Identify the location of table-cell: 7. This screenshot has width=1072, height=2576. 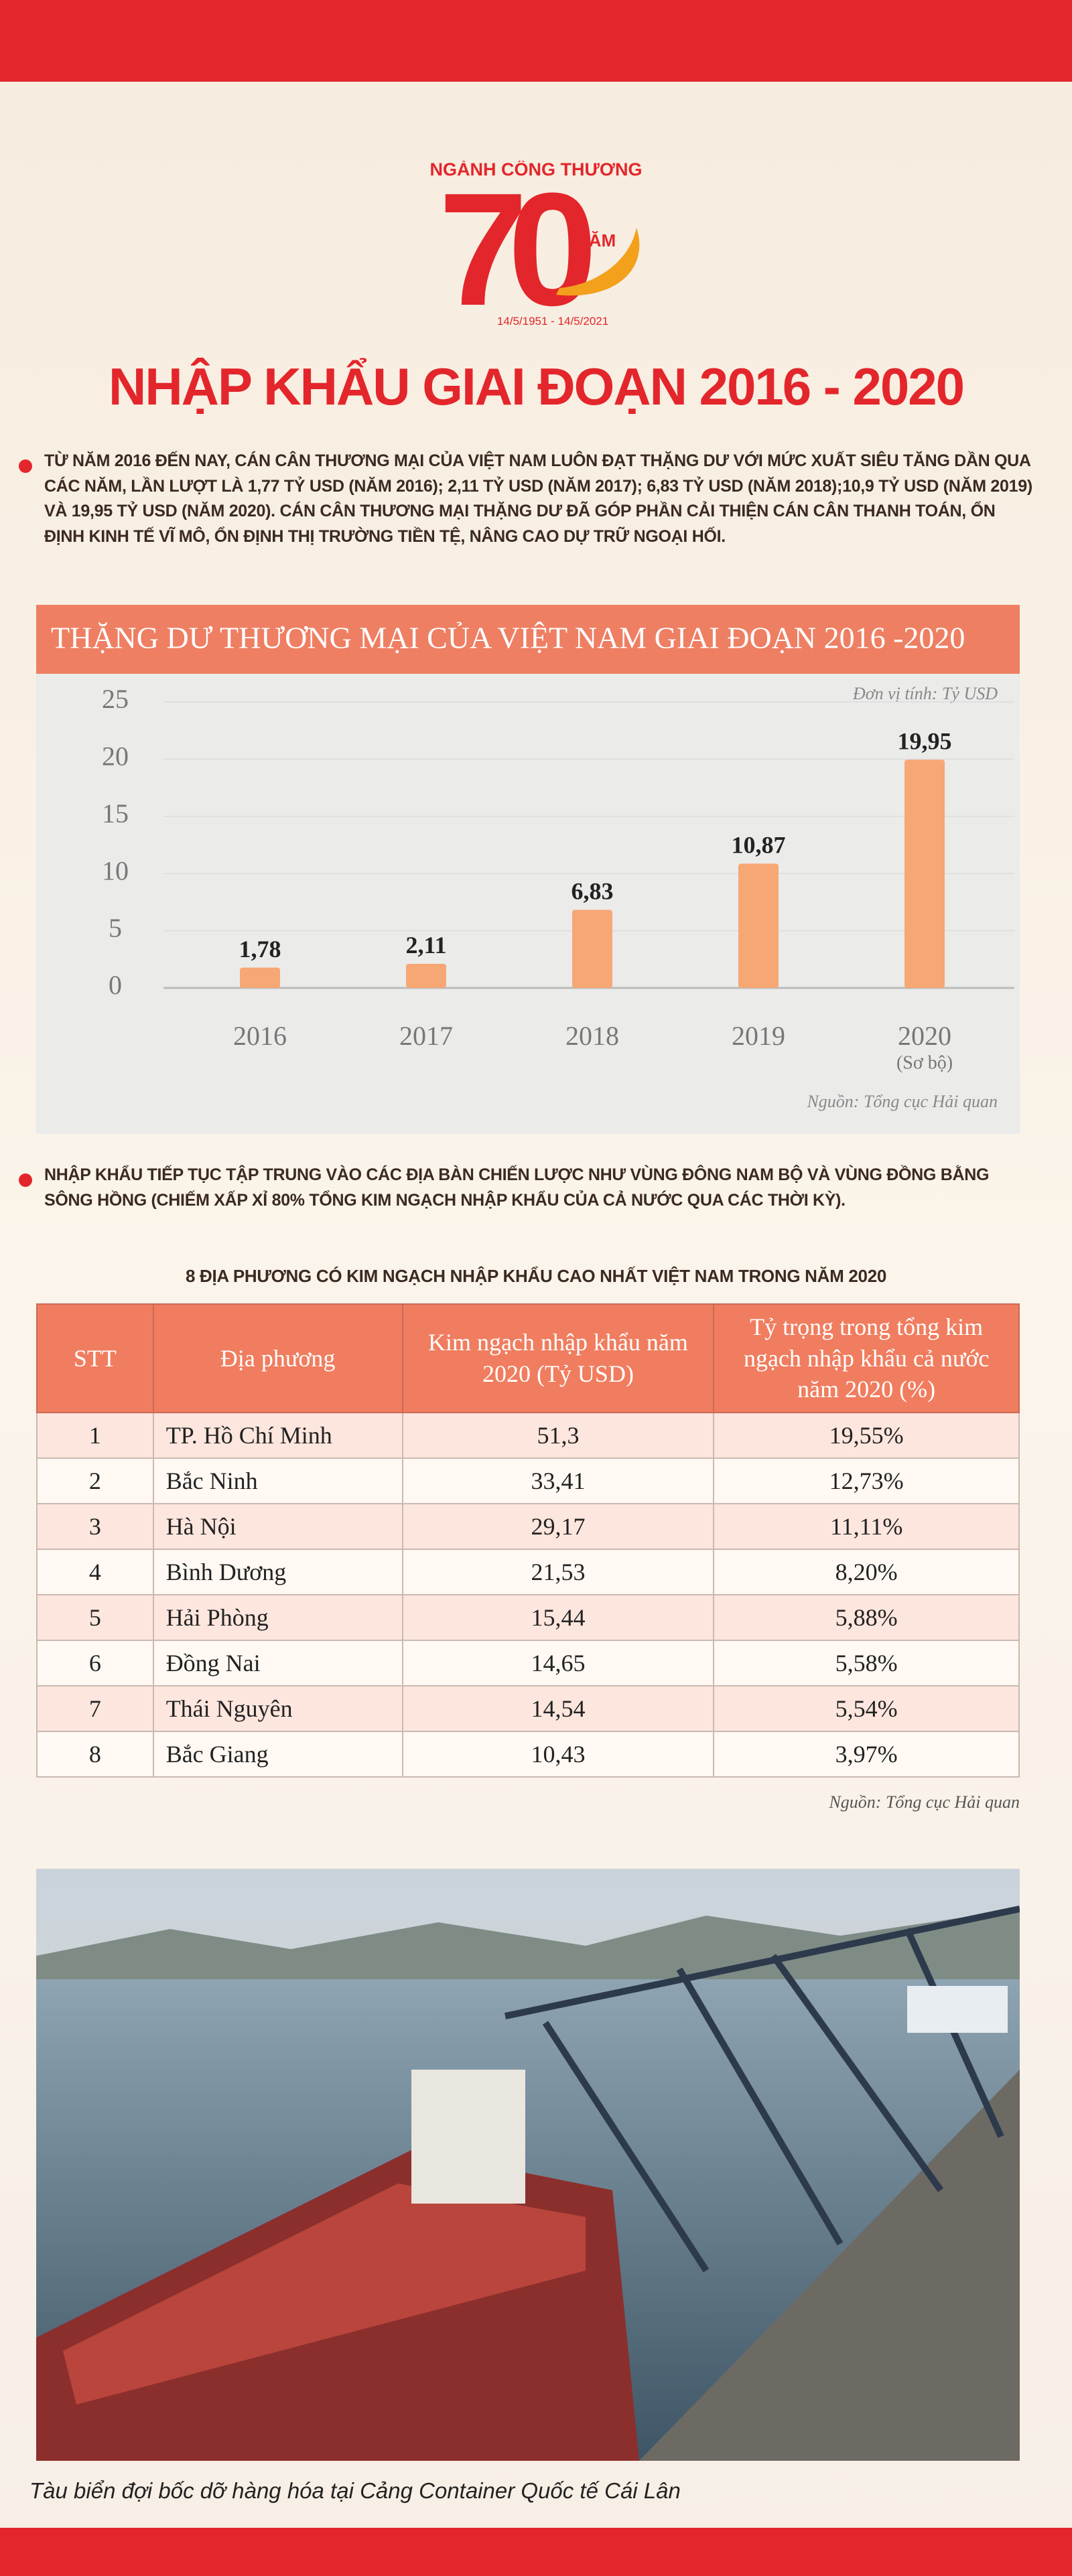
(95, 1708).